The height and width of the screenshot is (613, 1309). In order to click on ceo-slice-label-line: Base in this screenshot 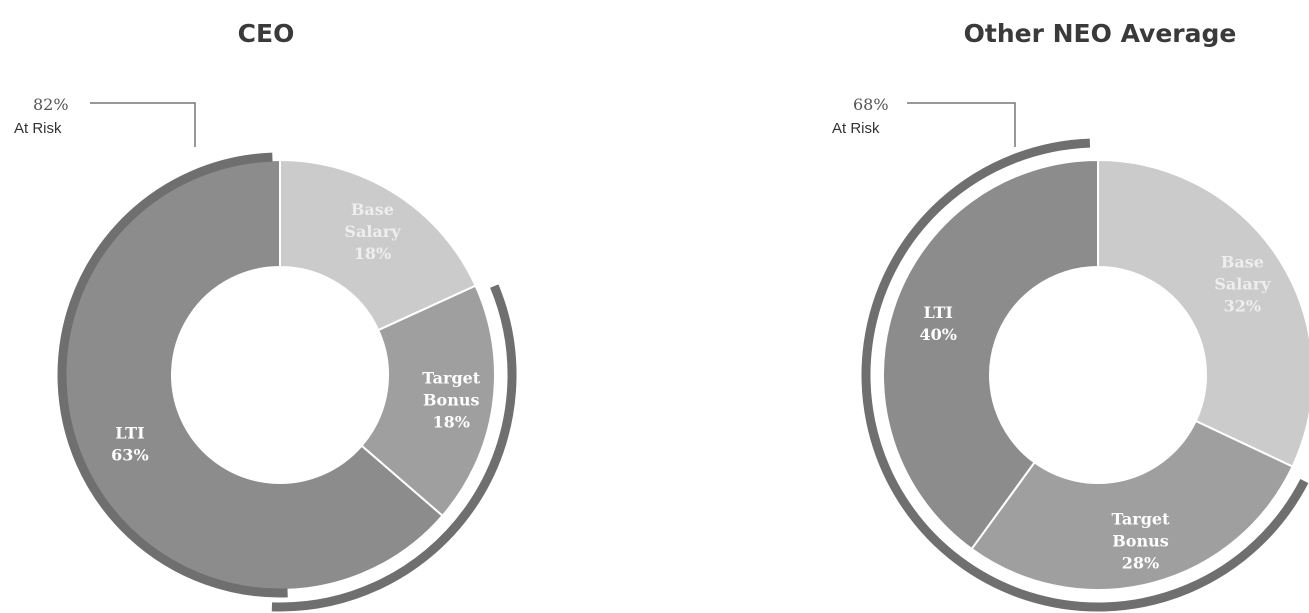, I will do `click(372, 209)`.